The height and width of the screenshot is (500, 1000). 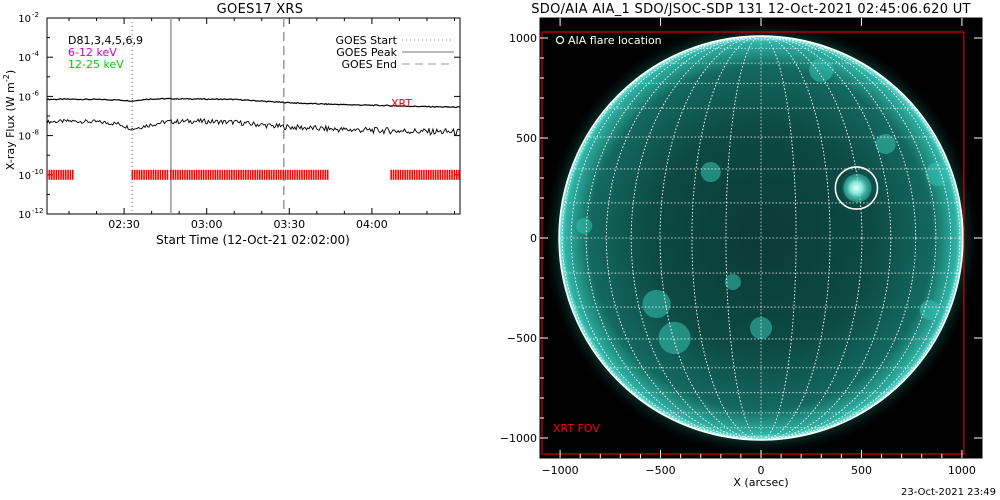 What do you see at coordinates (523, 38) in the screenshot?
I see `aia-y-tick-label: 1000` at bounding box center [523, 38].